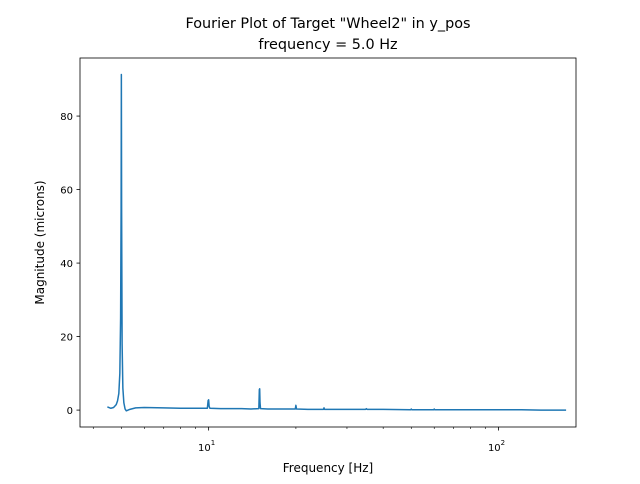  Describe the element at coordinates (206, 446) in the screenshot. I see `x-tick-label: 10¹` at that location.